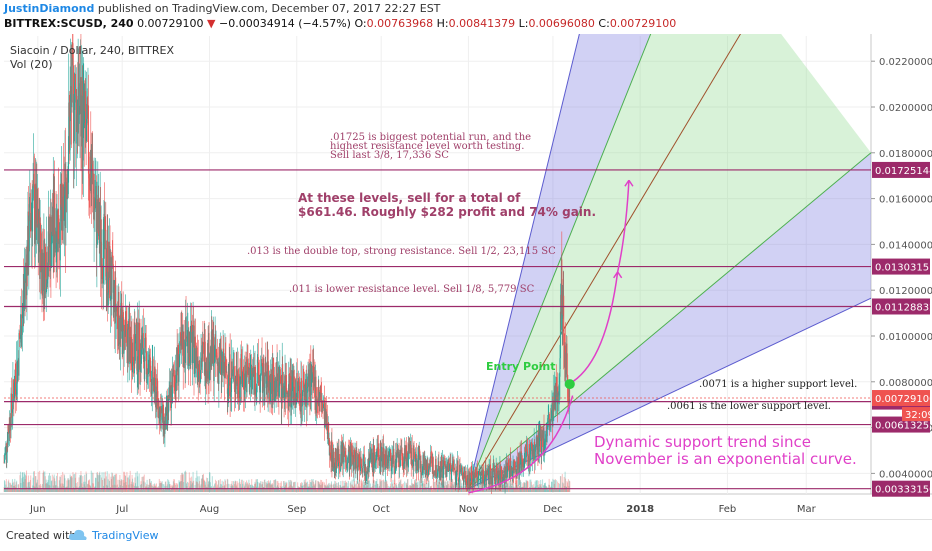 The width and height of the screenshot is (932, 551). What do you see at coordinates (552, 509) in the screenshot?
I see `x-tick-label: Dec` at bounding box center [552, 509].